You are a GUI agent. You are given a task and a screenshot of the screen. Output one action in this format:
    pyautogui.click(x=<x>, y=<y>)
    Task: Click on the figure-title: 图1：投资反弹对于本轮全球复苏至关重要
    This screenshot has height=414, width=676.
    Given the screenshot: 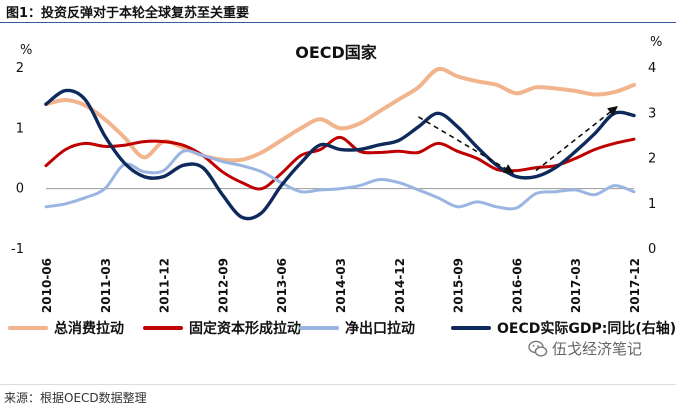 What is the action you would take?
    pyautogui.click(x=128, y=13)
    